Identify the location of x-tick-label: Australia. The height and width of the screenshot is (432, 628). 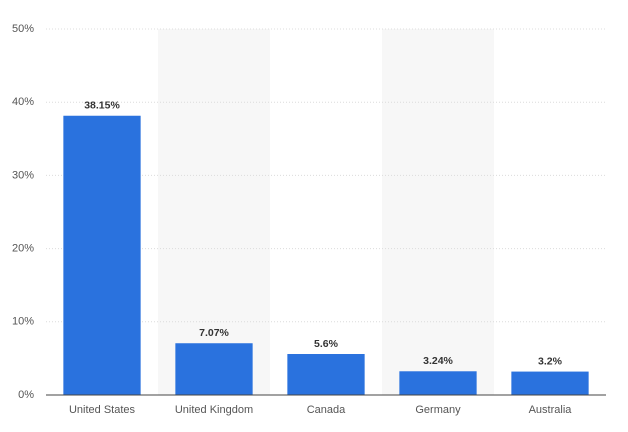
(551, 410).